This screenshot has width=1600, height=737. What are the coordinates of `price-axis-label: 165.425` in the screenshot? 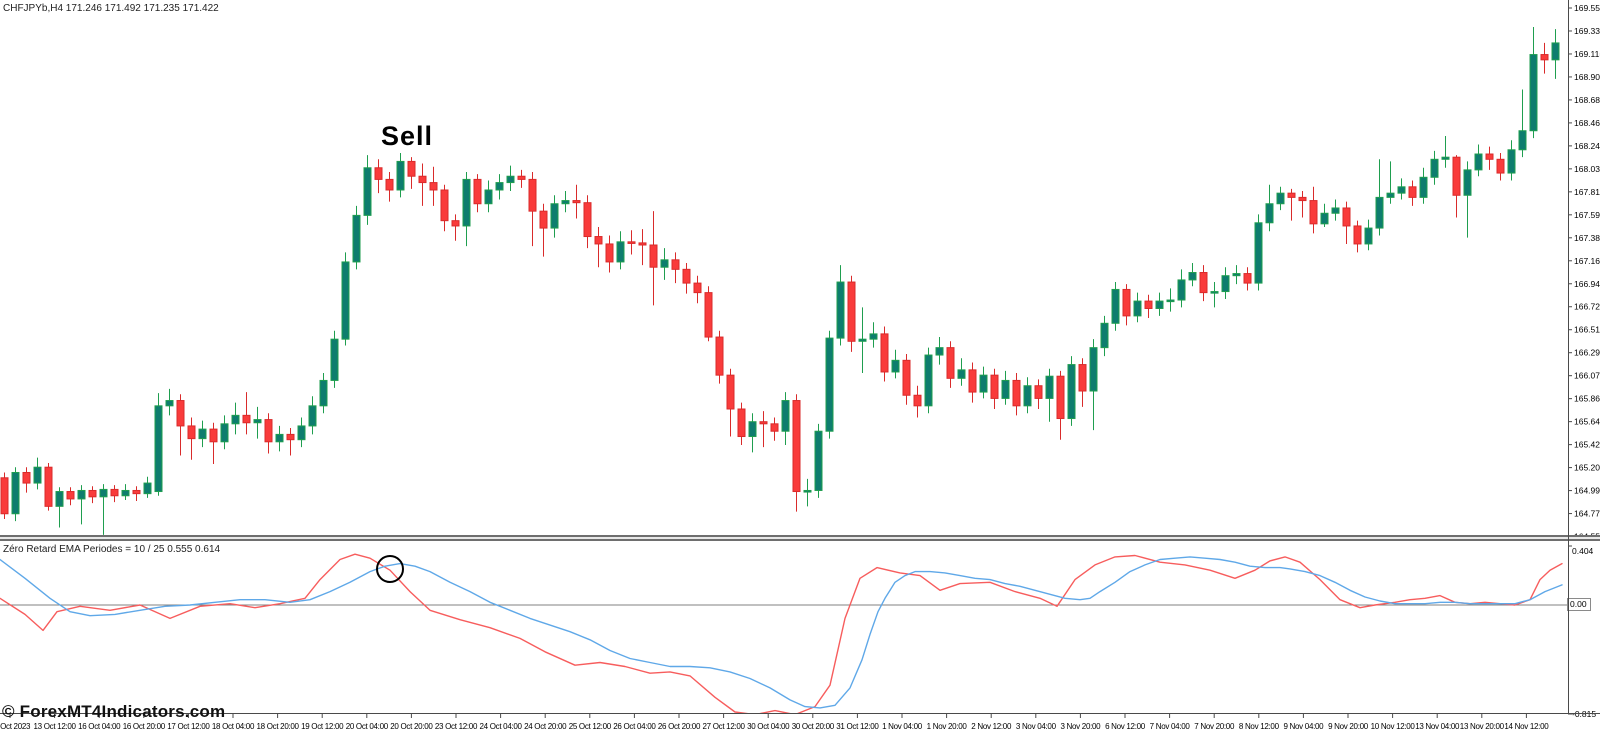 It's located at (1587, 445).